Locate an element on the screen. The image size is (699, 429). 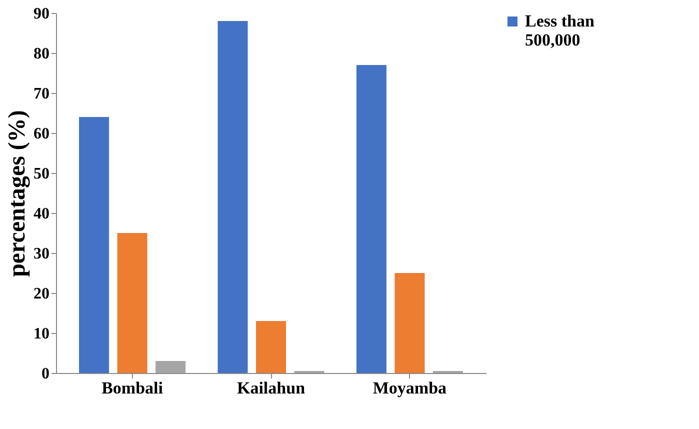
y-tick-label: 30 is located at coordinates (42, 254).